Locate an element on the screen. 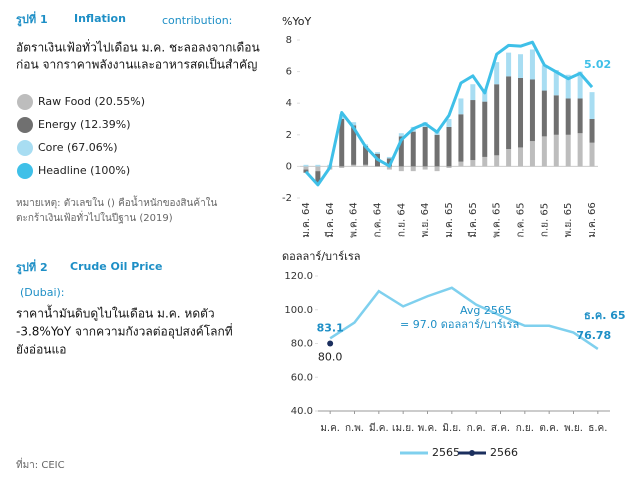 The width and height of the screenshot is (625, 481). annotation: = 97.0 ดอลลาร์/บาร์เรล is located at coordinates (459, 324).